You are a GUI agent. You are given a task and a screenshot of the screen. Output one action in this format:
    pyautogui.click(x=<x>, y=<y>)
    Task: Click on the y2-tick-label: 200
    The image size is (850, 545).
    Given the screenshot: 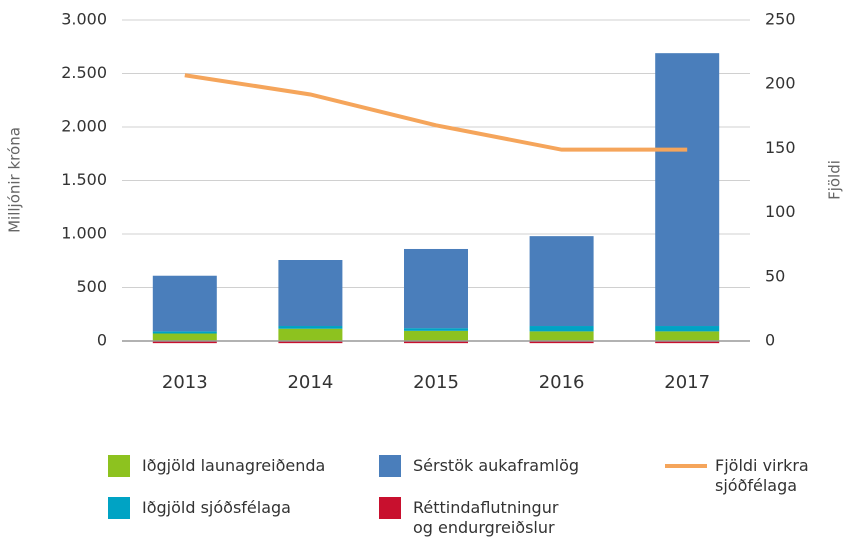 What is the action you would take?
    pyautogui.click(x=780, y=83)
    